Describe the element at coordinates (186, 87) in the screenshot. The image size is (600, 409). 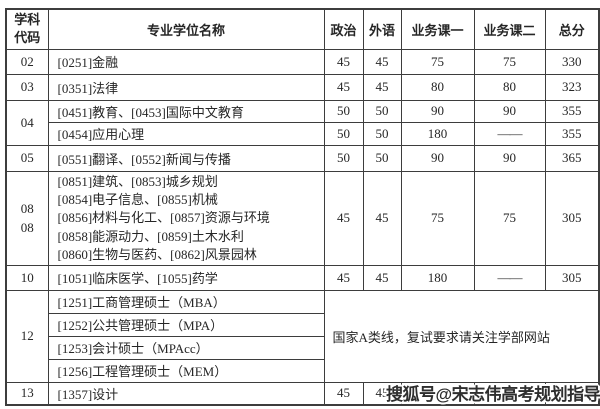
I see `program-name-cell: [0351]法律` at that location.